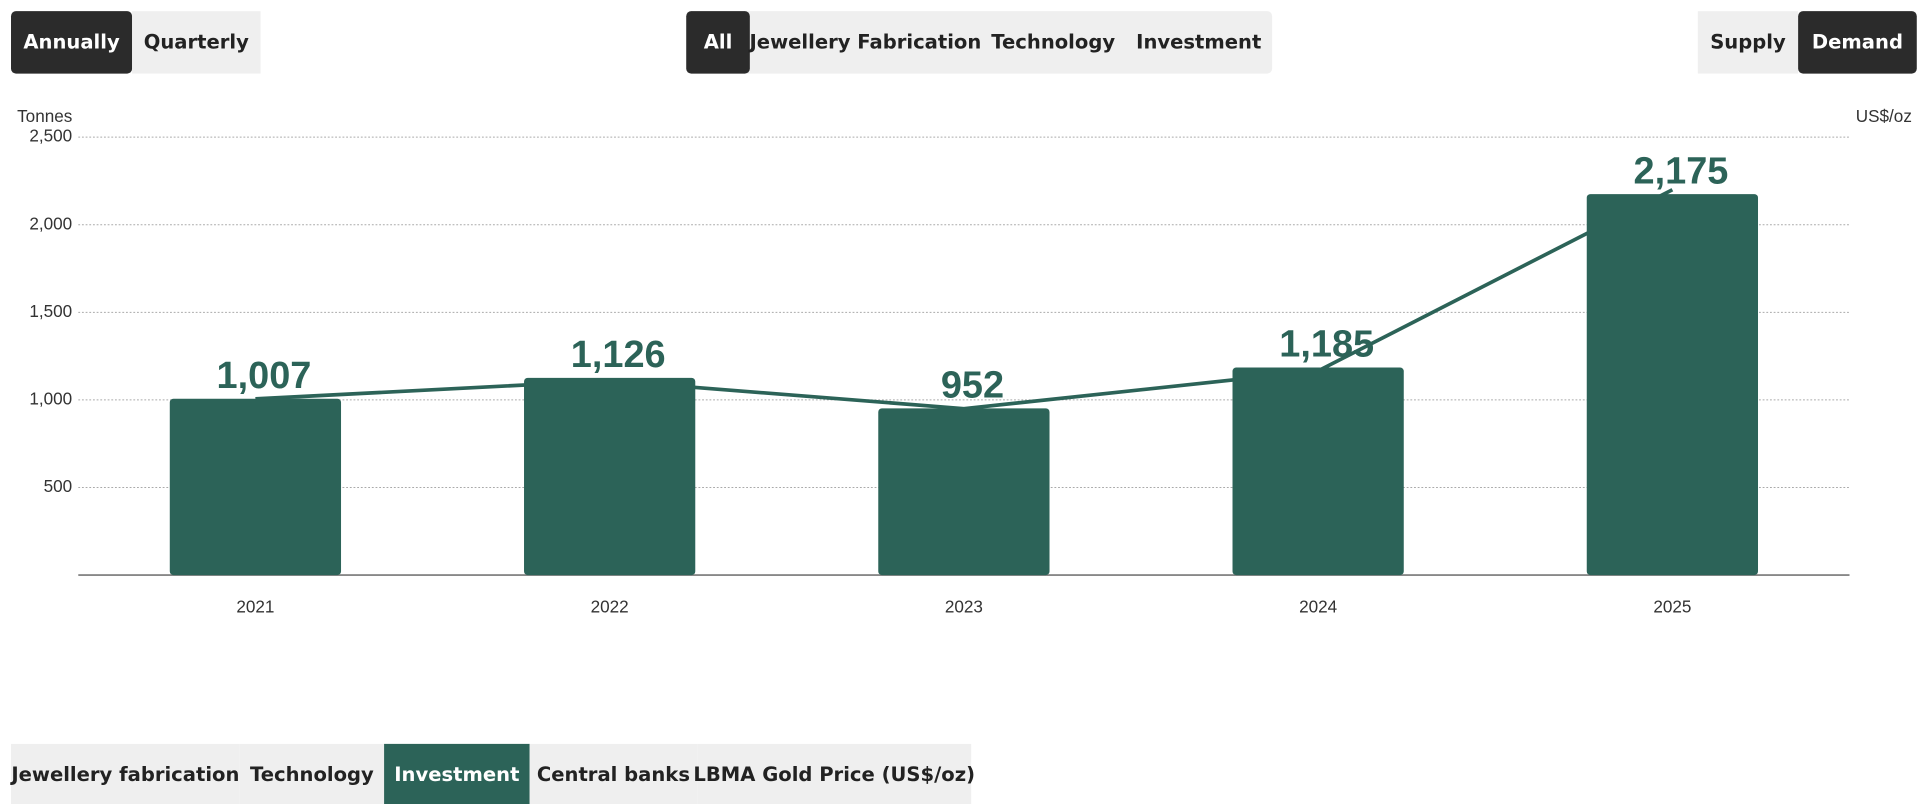  I want to click on category-tab-label: Technology, so click(1053, 41).